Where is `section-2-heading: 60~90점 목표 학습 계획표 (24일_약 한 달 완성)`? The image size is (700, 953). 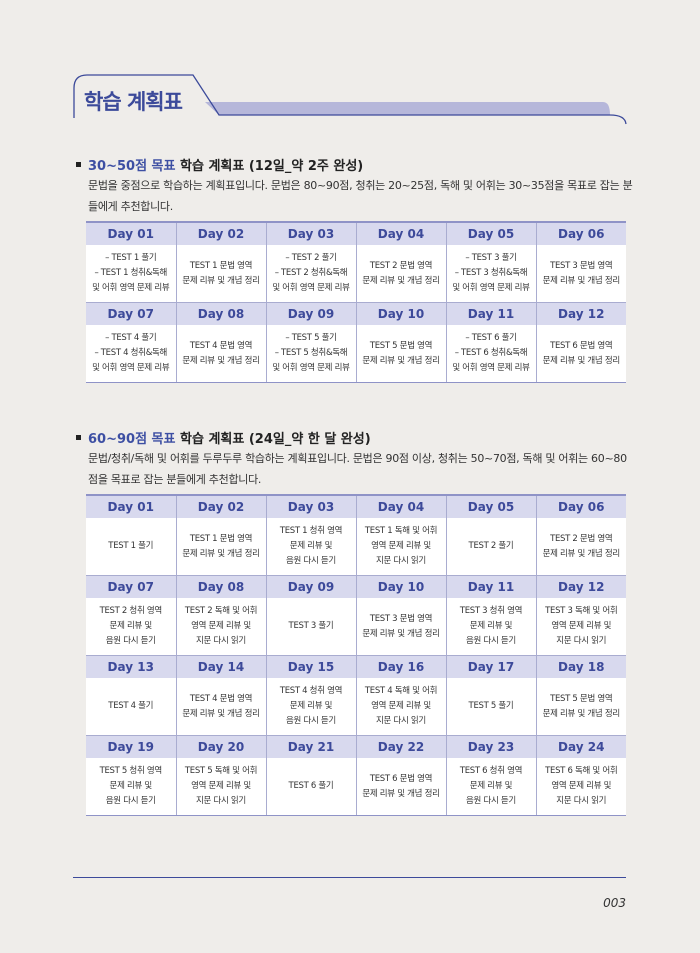 section-2-heading: 60~90점 목표 학습 계획표 (24일_약 한 달 완성) is located at coordinates (223, 437).